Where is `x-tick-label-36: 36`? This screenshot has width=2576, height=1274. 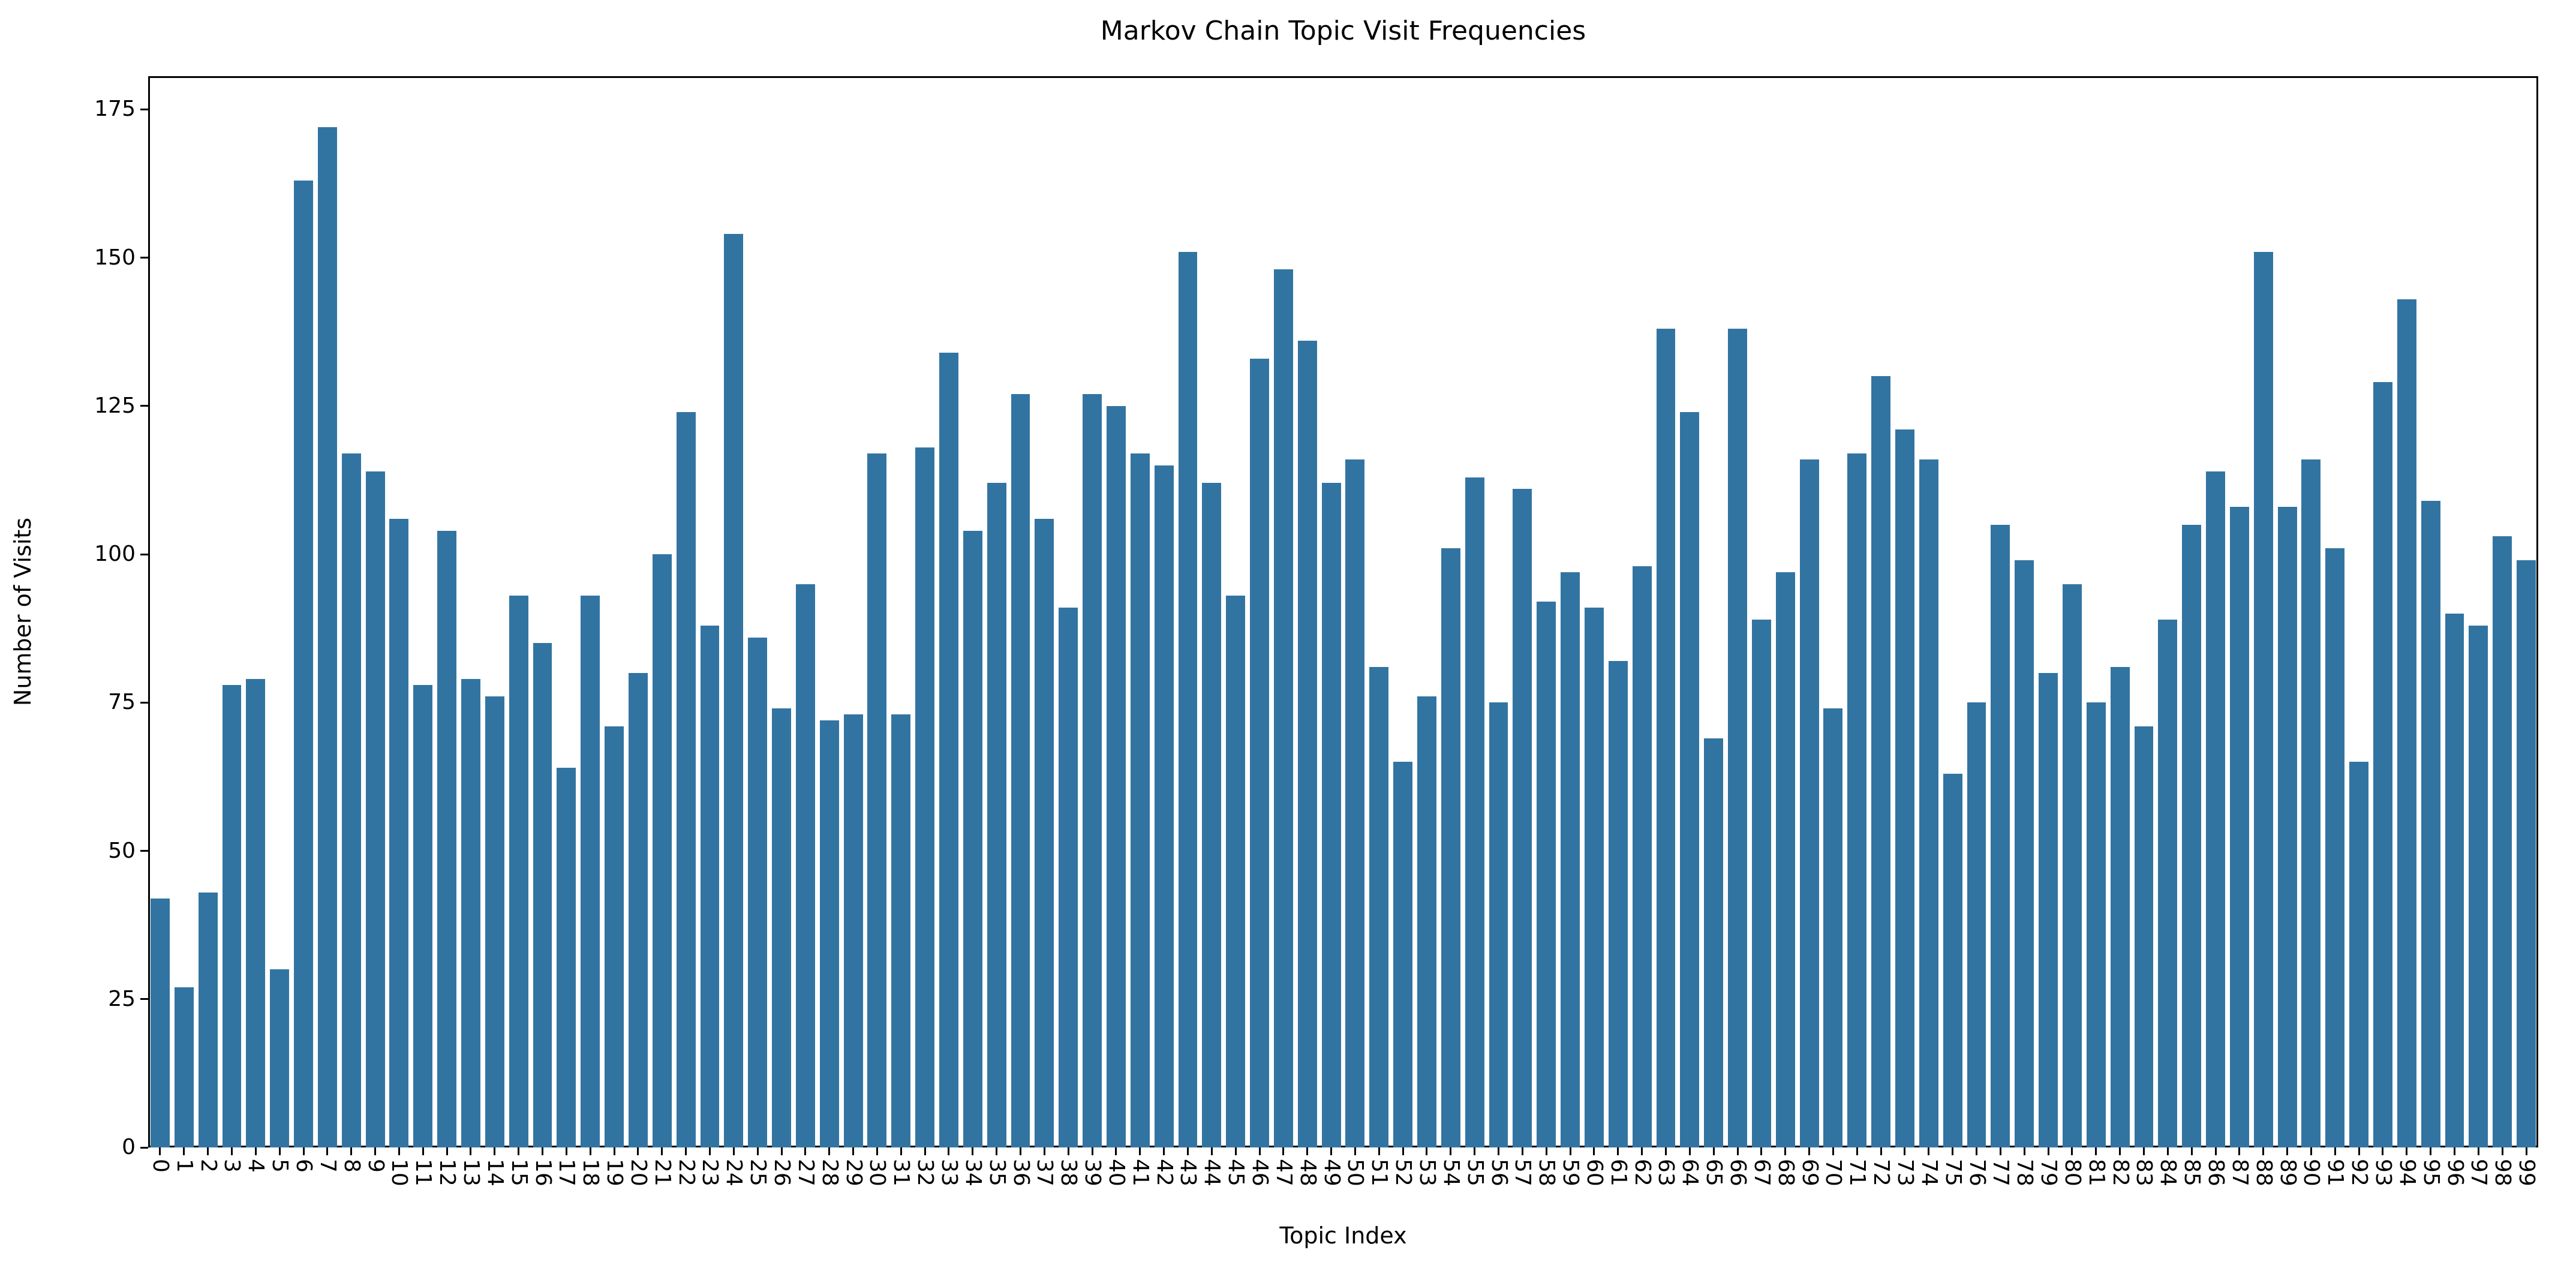 x-tick-label-36: 36 is located at coordinates (1021, 1172).